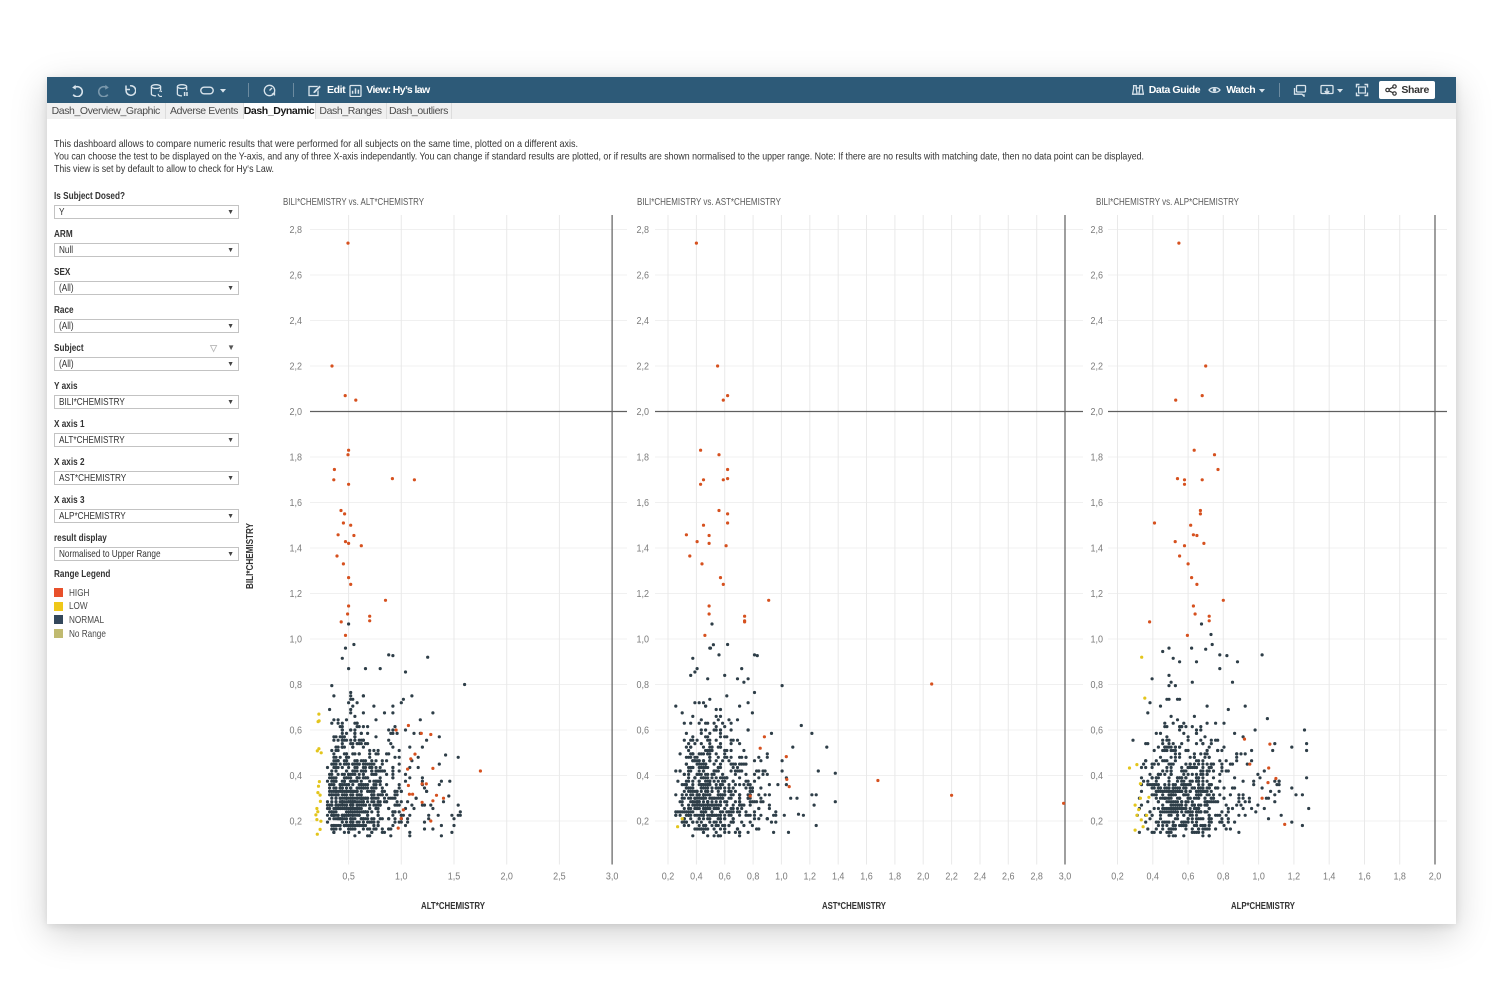  What do you see at coordinates (353, 202) in the screenshot?
I see `svg-text:BILI*CHEMISTRY vs. ALT*CHEMIST: BILI*CHEMISTRY vs. ALT*CHEMISTRY` at bounding box center [353, 202].